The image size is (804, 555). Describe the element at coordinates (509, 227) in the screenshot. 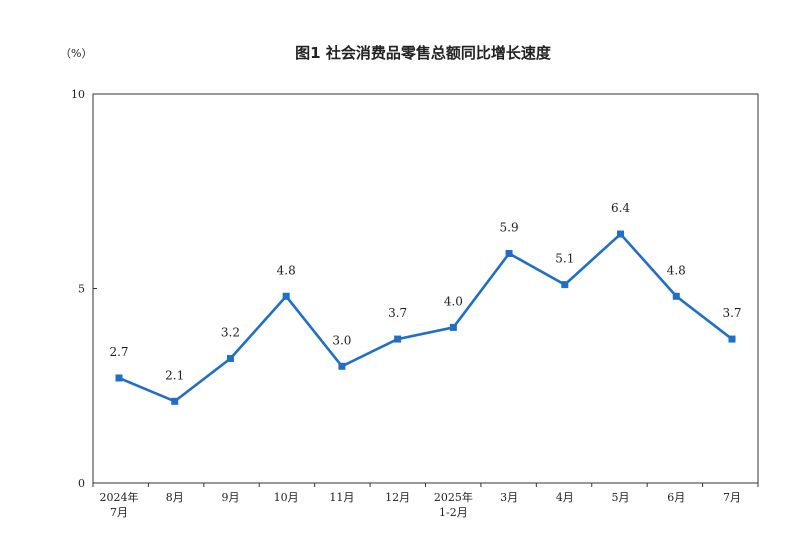

I see `data-label: 5.9` at that location.